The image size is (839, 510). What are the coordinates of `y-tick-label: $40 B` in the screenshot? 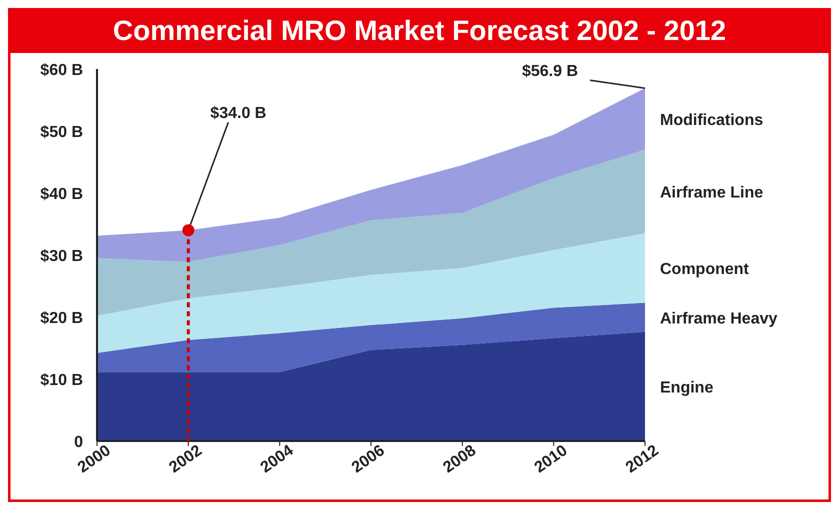 It's located at (61, 194).